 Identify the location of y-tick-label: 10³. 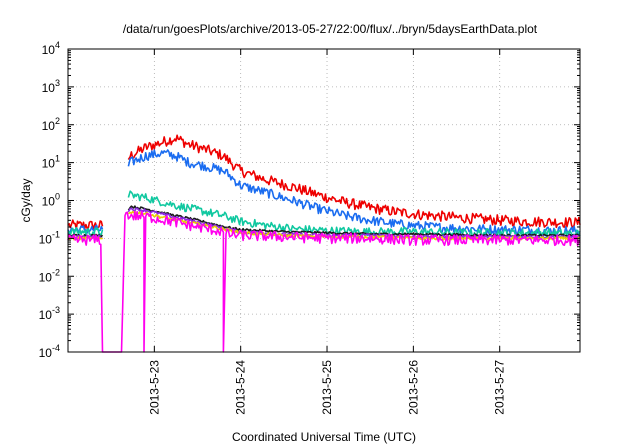
(51, 86).